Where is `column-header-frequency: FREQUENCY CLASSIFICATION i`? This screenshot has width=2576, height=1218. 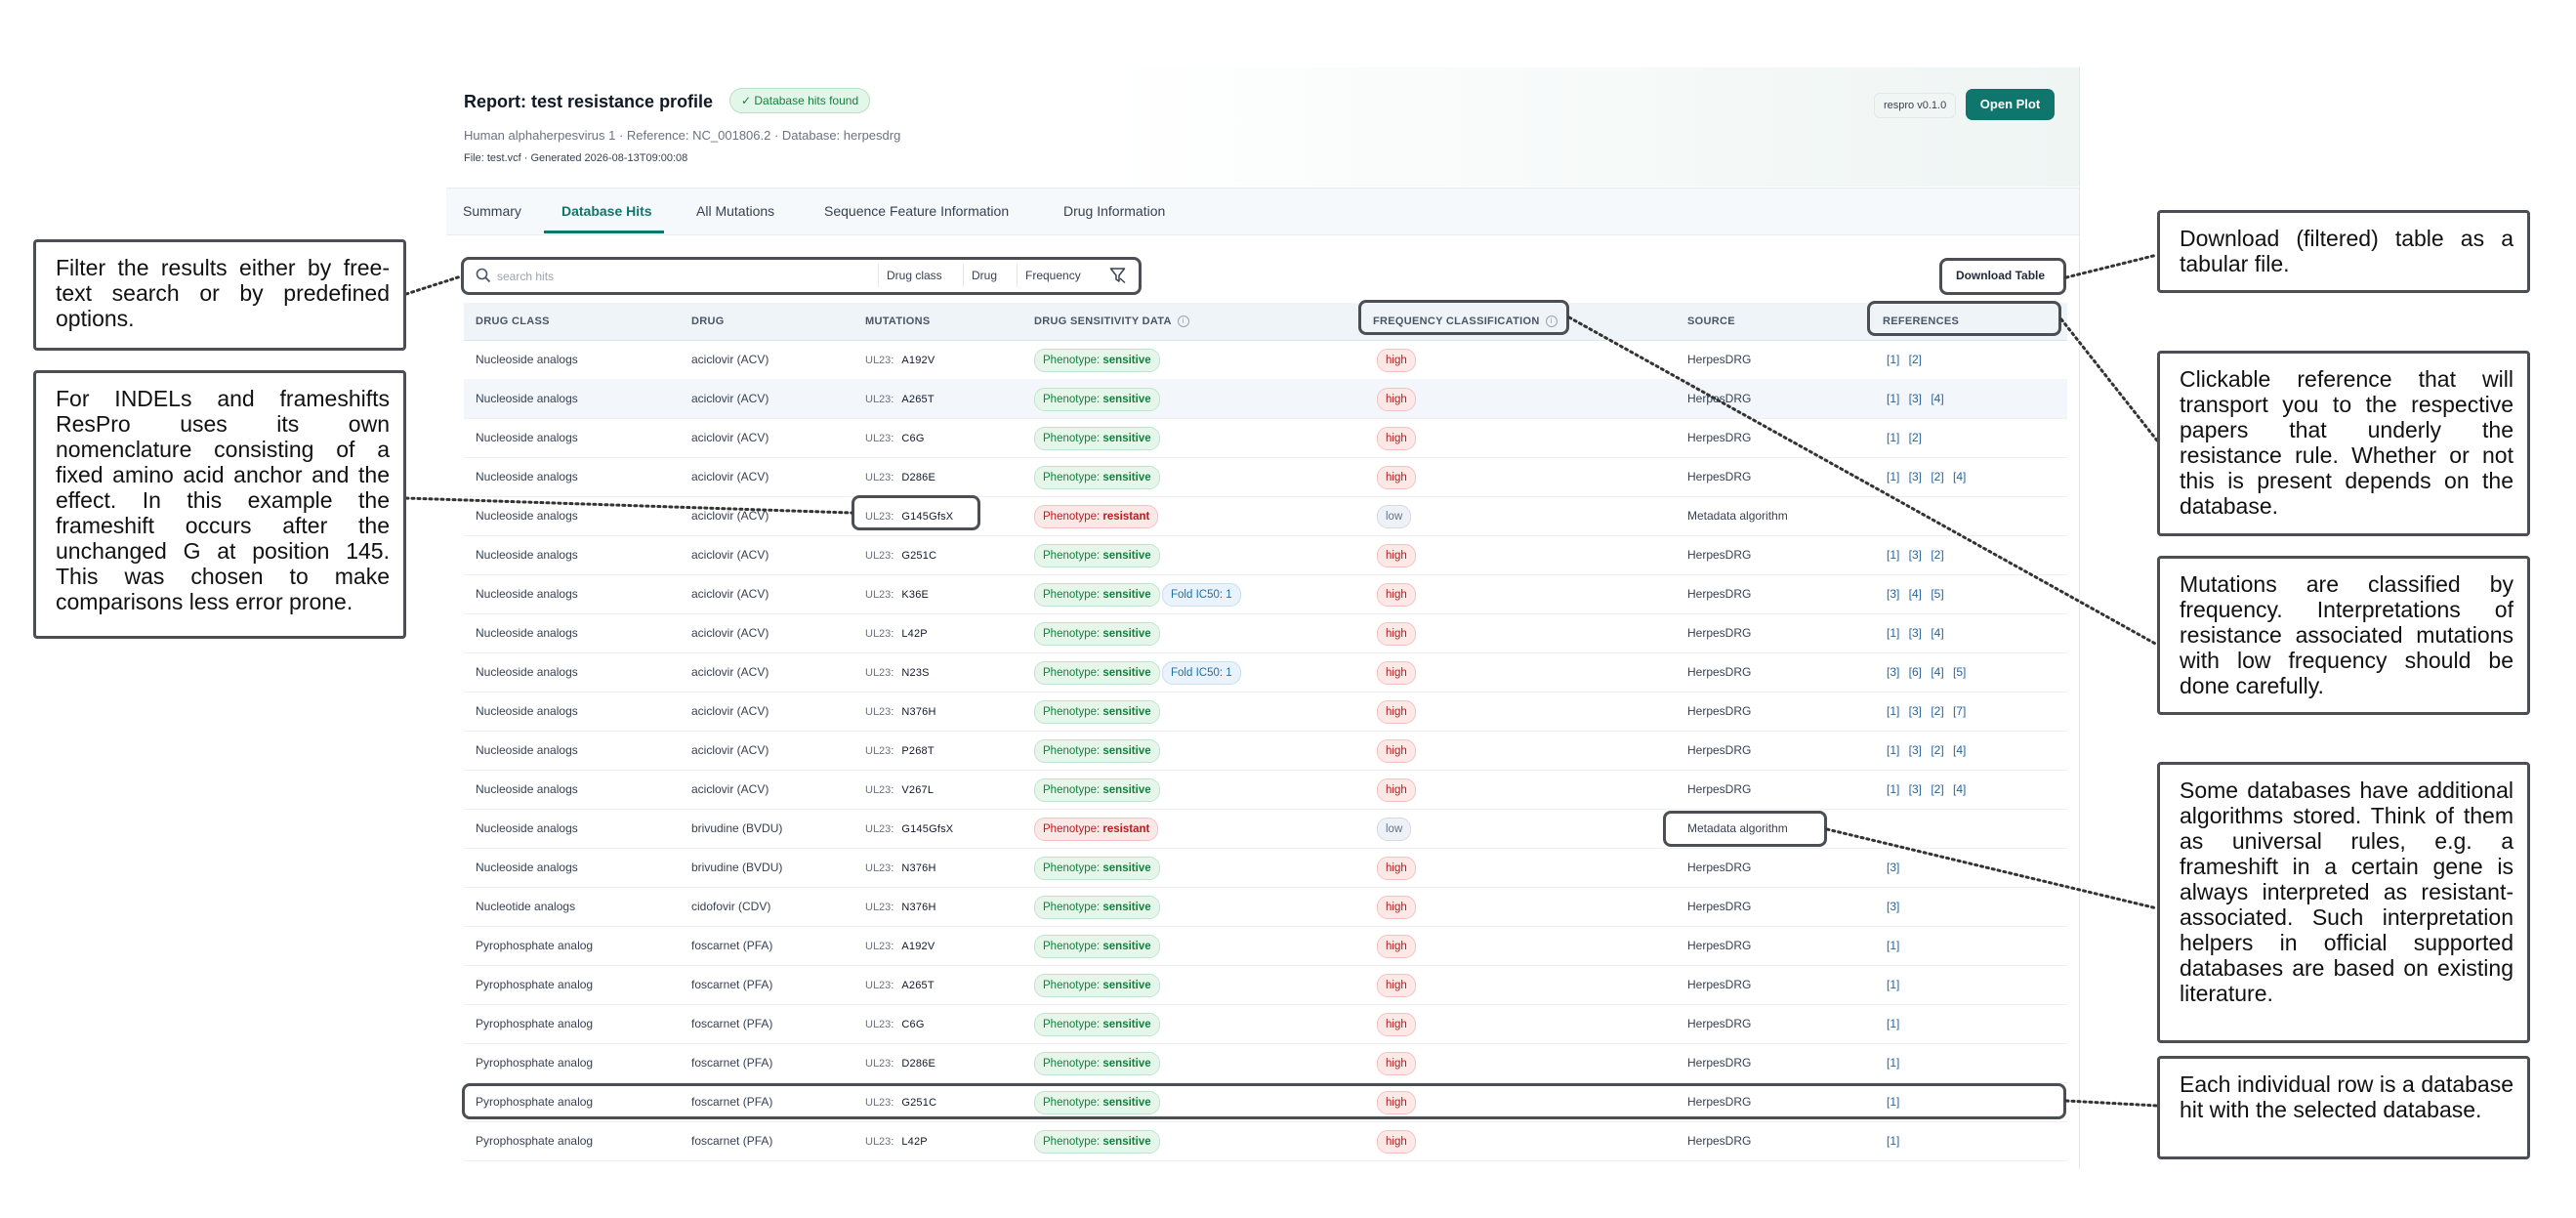 column-header-frequency: FREQUENCY CLASSIFICATION i is located at coordinates (1466, 321).